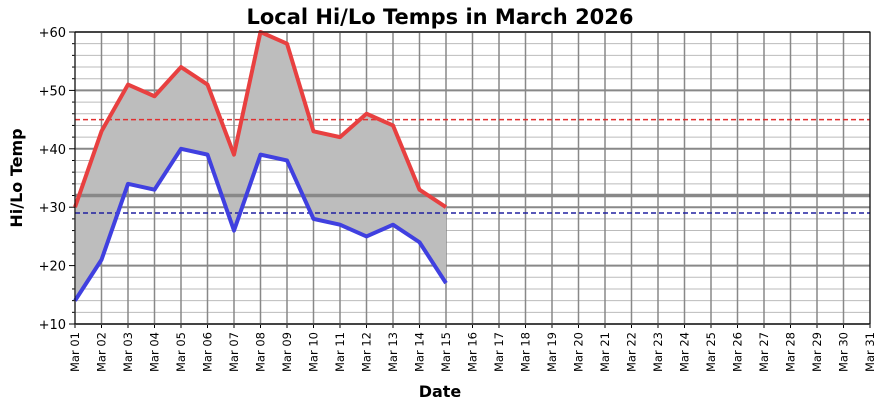 The width and height of the screenshot is (880, 400). I want to click on x-tick-label: Mar 10, so click(314, 352).